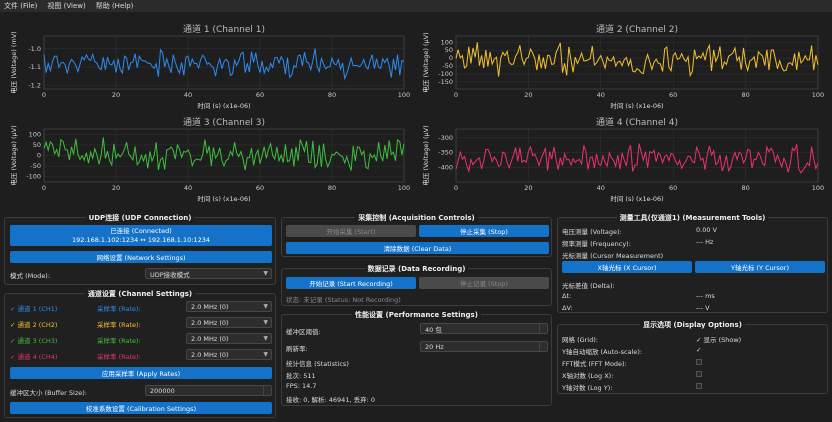 The height and width of the screenshot is (422, 832). What do you see at coordinates (141, 408) in the screenshot?
I see `calibration-settings-button: 校准系数设置 (Calibration Settings)` at bounding box center [141, 408].